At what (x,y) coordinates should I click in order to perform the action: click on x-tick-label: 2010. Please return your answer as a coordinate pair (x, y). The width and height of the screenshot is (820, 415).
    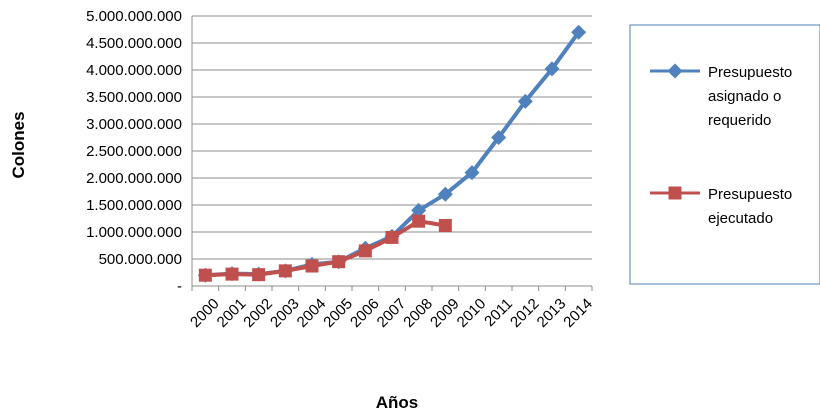
    Looking at the image, I should click on (472, 313).